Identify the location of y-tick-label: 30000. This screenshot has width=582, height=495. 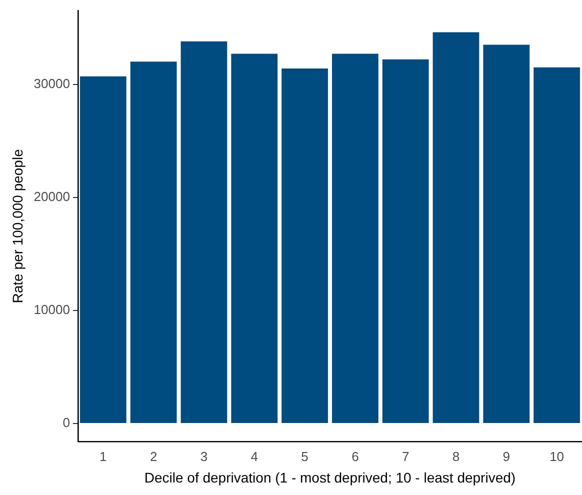
(52, 83).